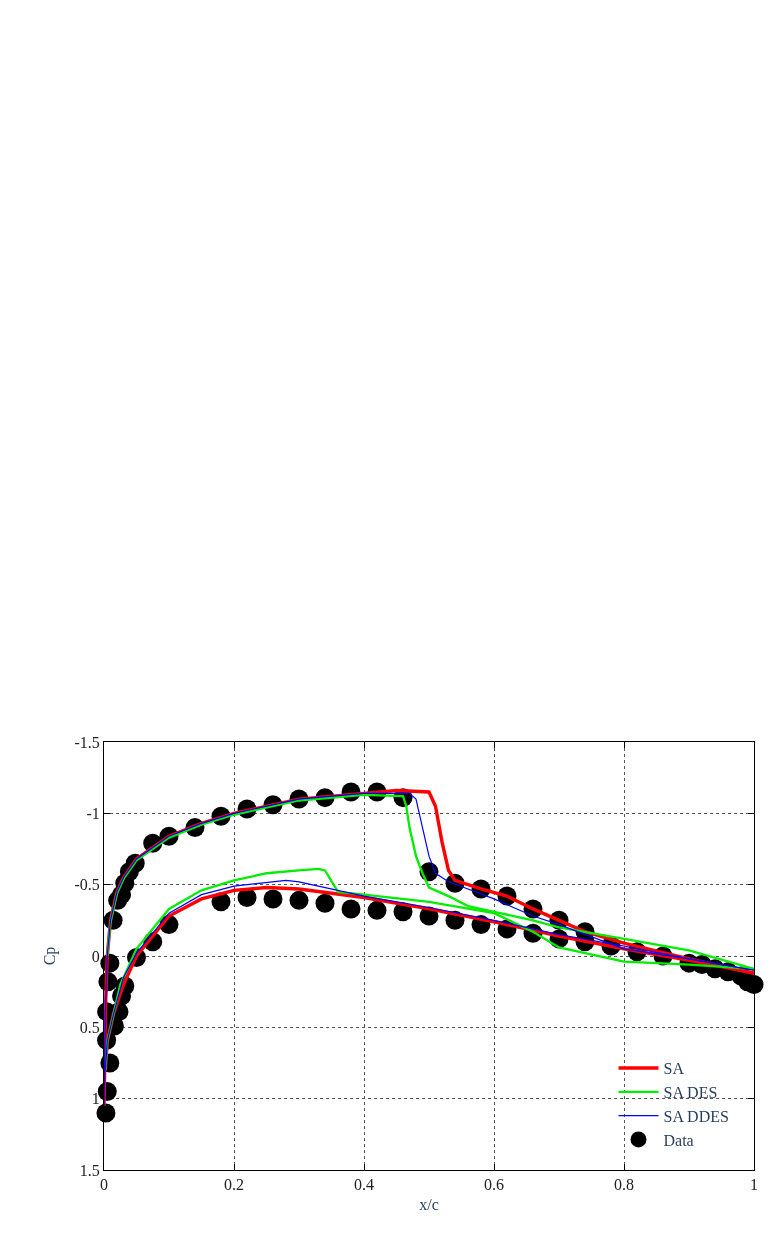 The height and width of the screenshot is (1233, 770). Describe the element at coordinates (696, 1116) in the screenshot. I see `legend-label: SA DDES` at that location.